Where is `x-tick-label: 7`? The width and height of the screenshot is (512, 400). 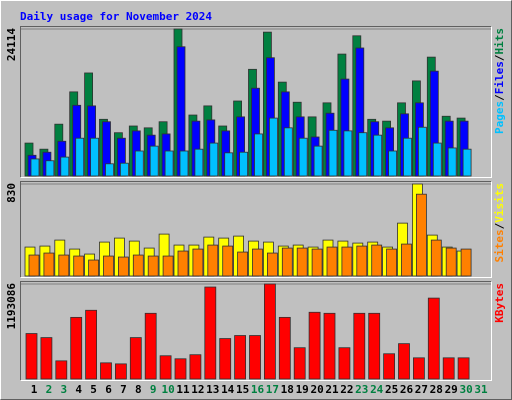 x-tick-label: 7 is located at coordinates (123, 389).